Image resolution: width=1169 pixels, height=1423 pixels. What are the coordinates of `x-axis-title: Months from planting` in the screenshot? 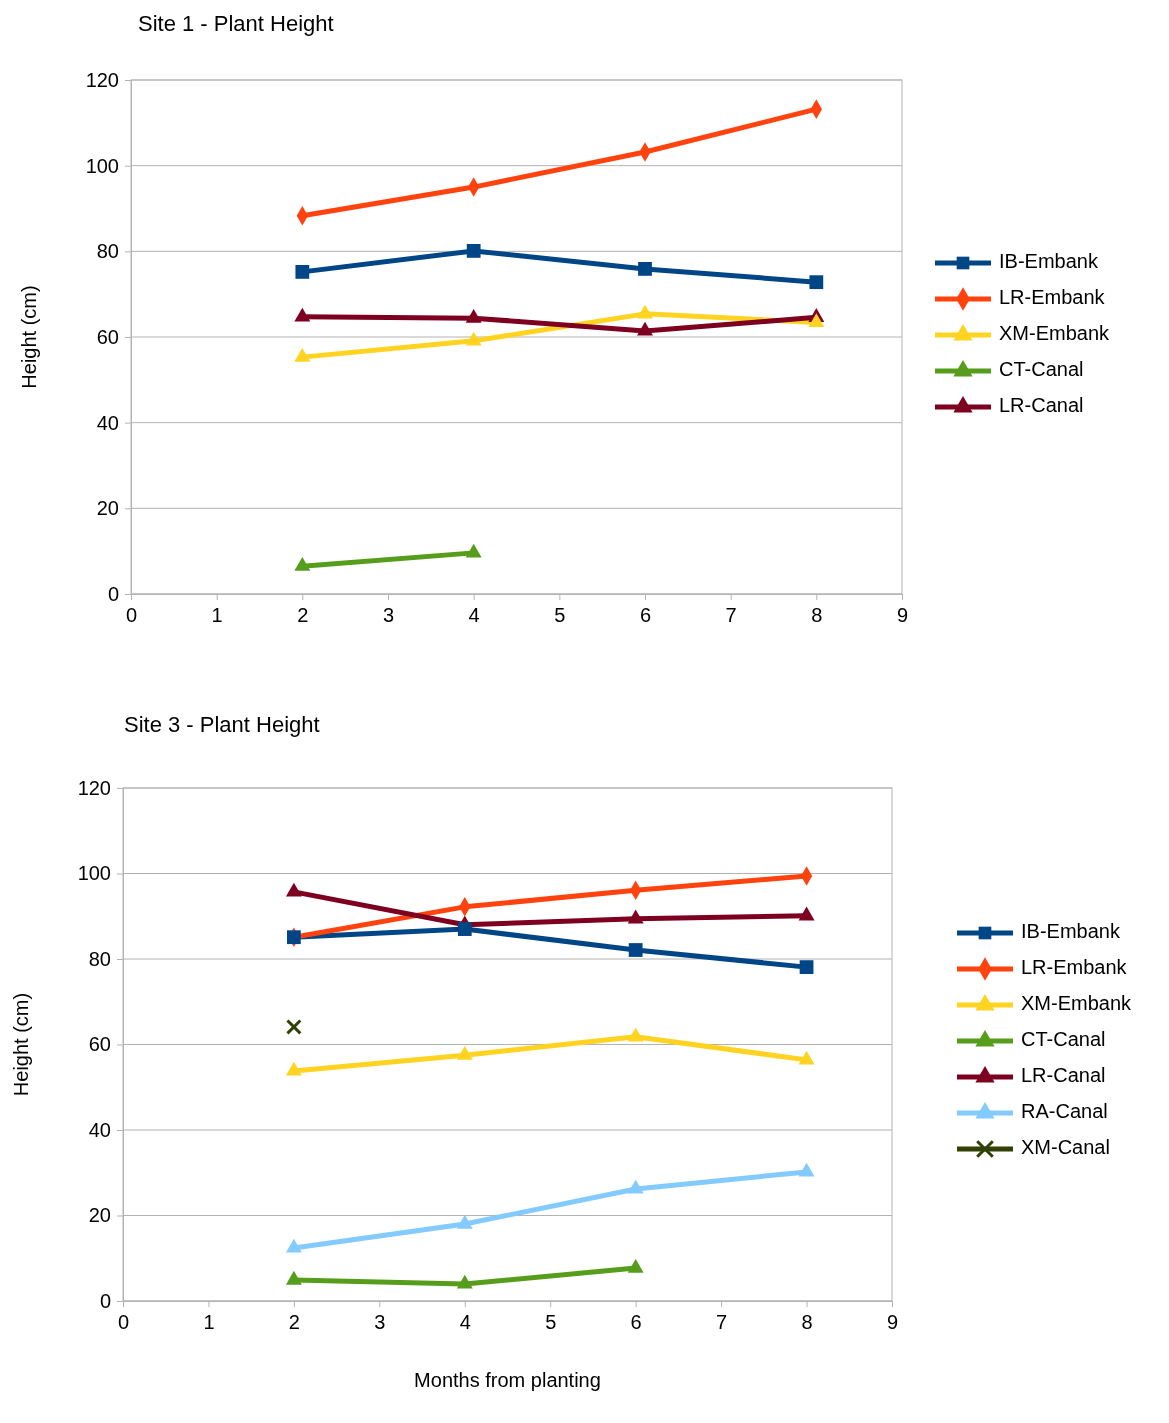 It's located at (507, 1380).